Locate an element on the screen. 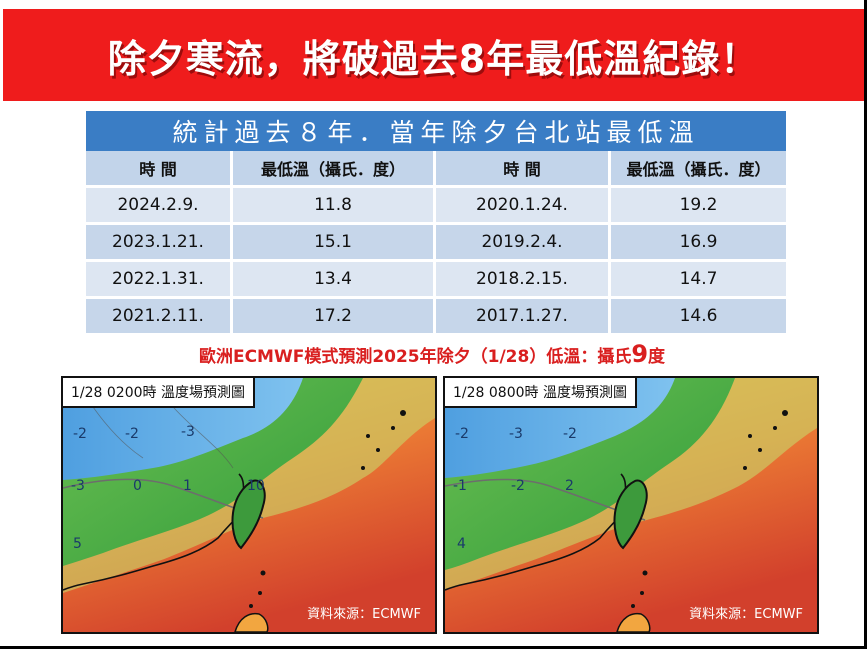 This screenshot has height=649, width=867. table-cell: 15.1 is located at coordinates (334, 243).